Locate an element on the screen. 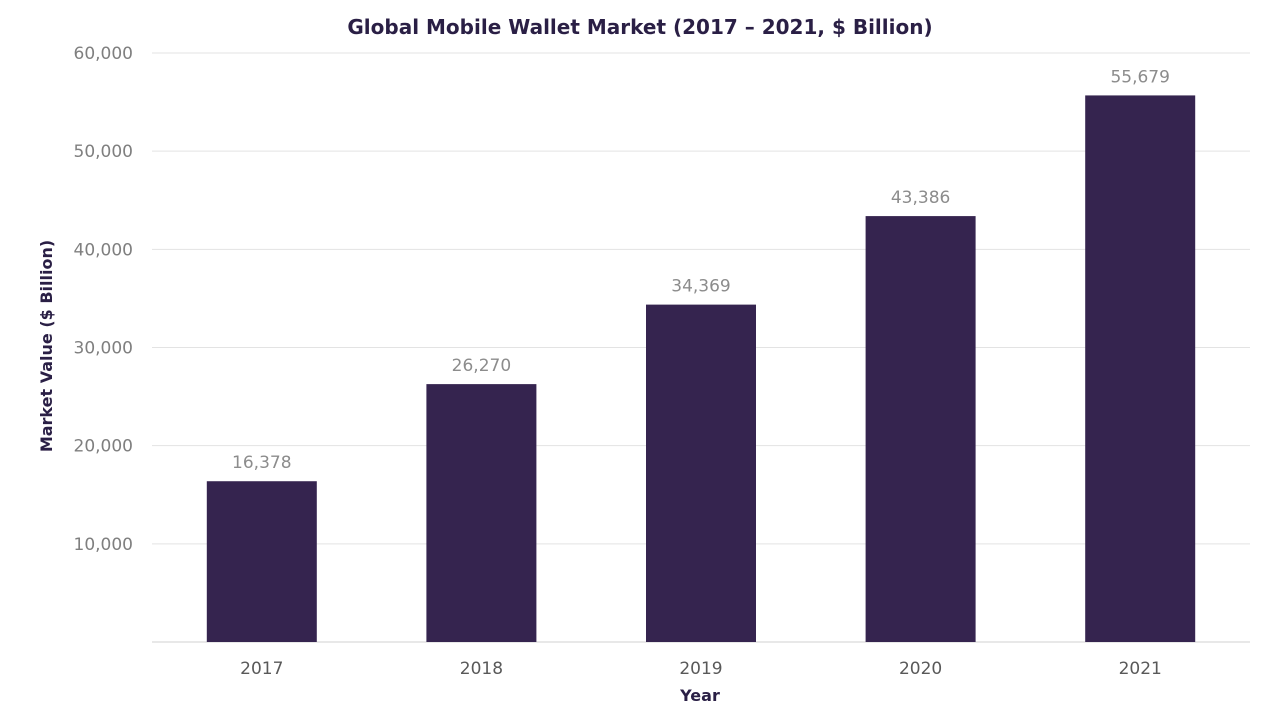  data-label: 55,679 is located at coordinates (1139, 77).